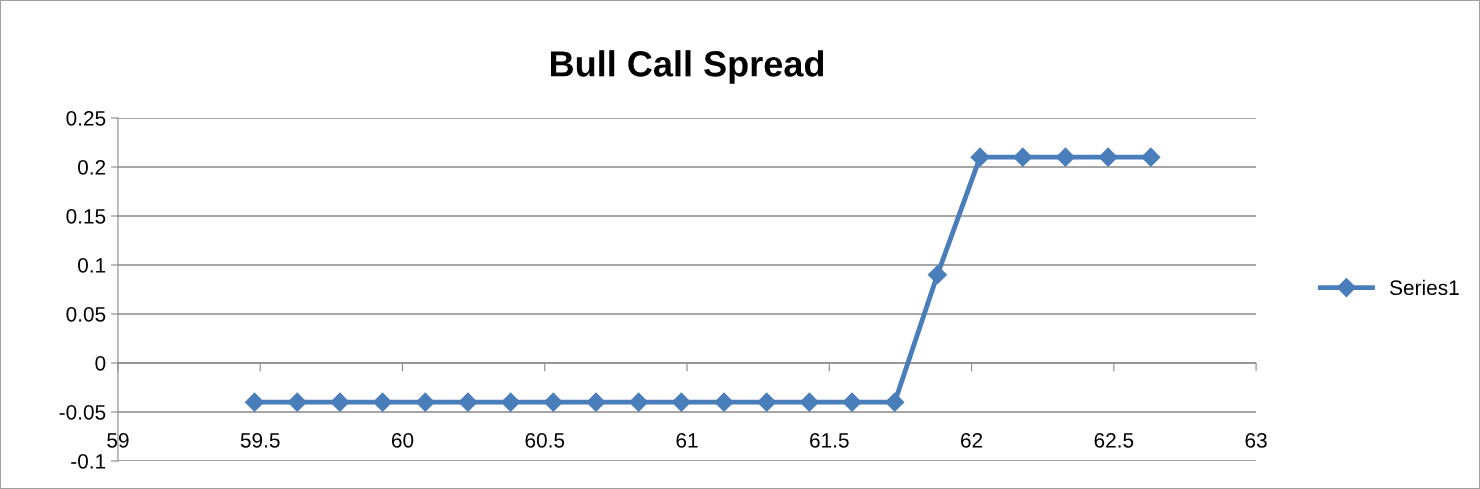 The height and width of the screenshot is (489, 1480). I want to click on y-tick-label: -0.1, so click(88, 461).